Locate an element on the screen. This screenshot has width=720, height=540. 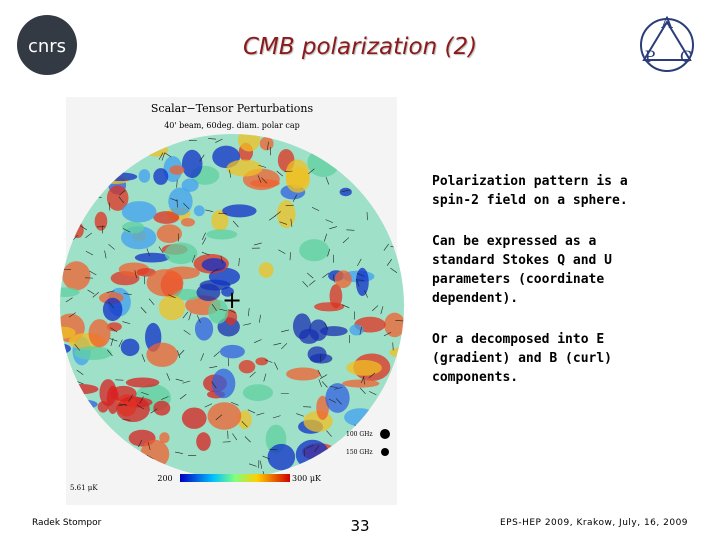
cnrs-logo is located at coordinates (47, 45).